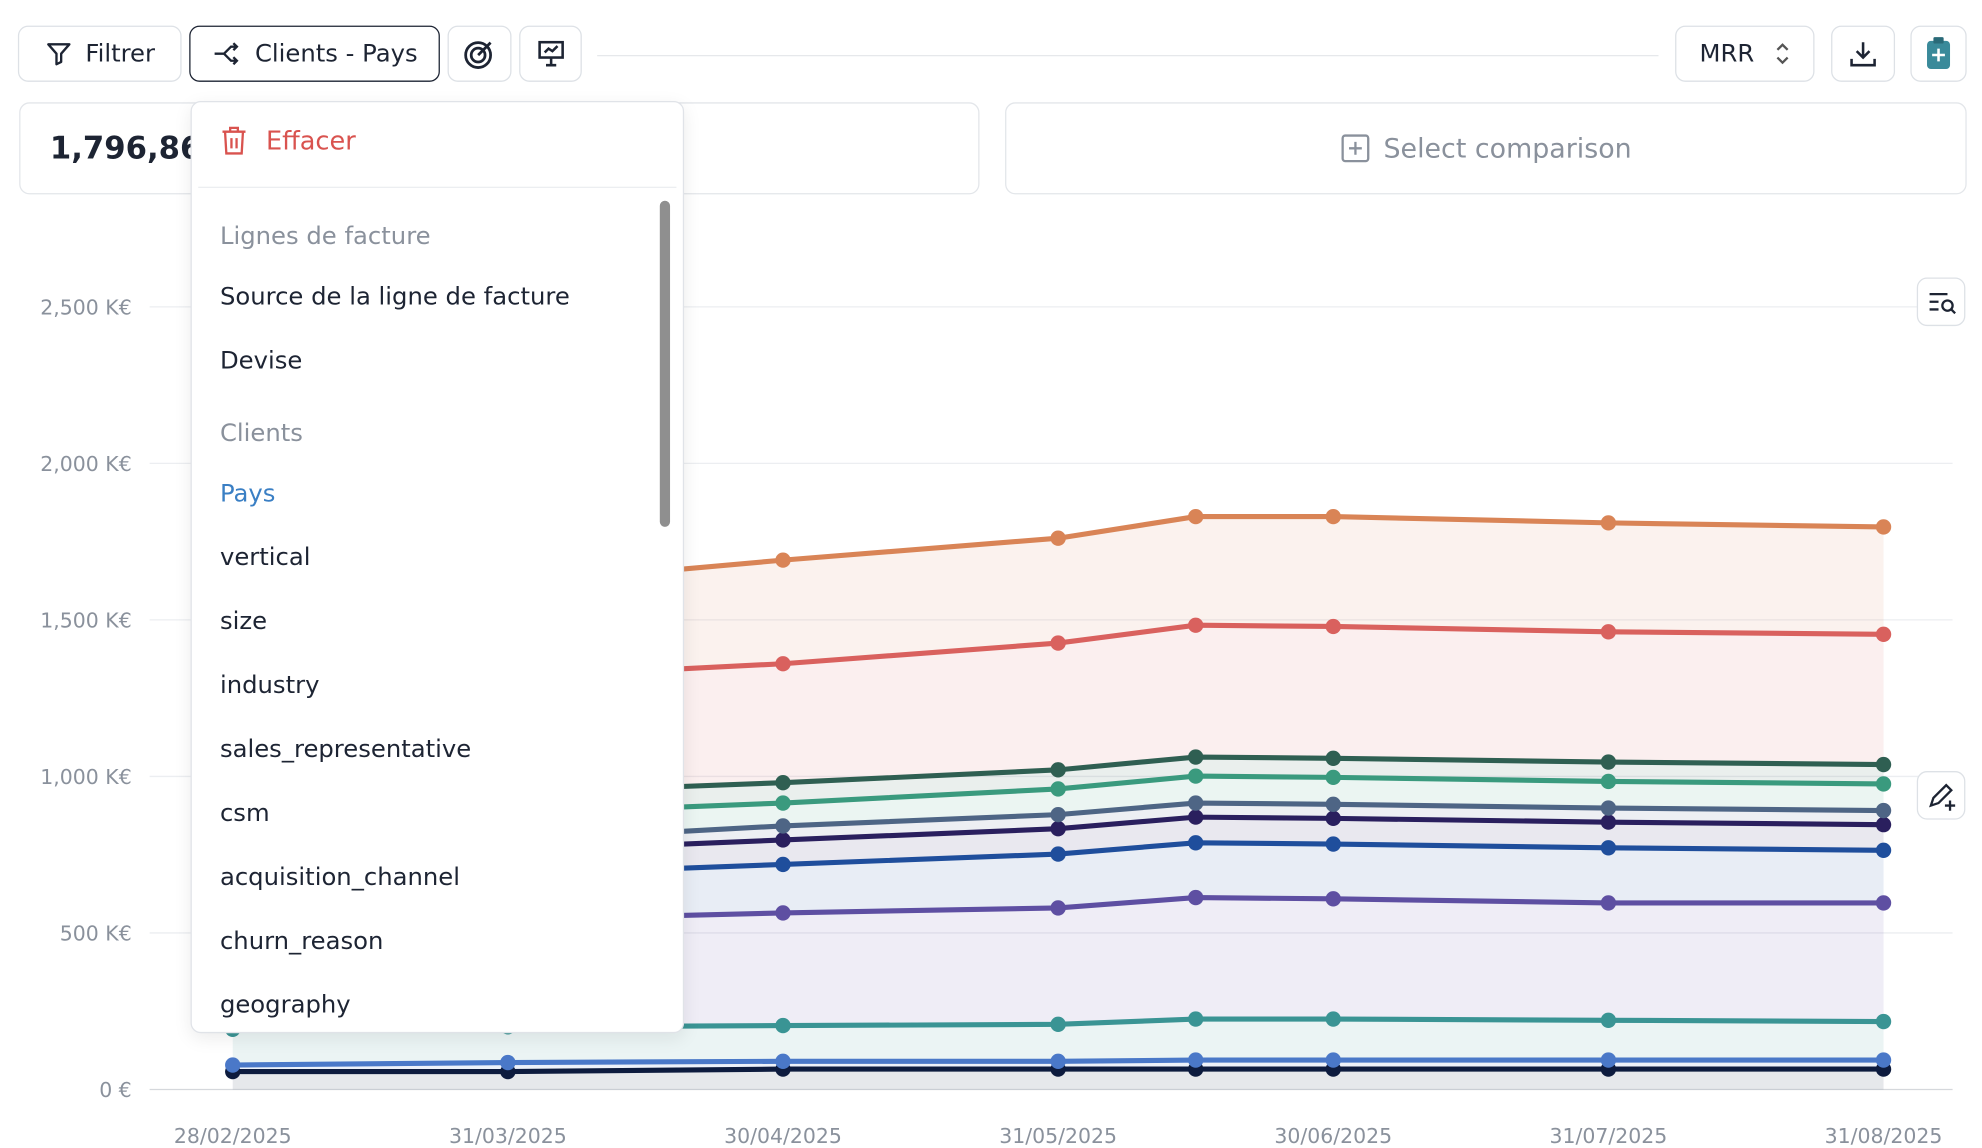 The height and width of the screenshot is (1148, 1982). What do you see at coordinates (265, 557) in the screenshot?
I see `option: vertical` at bounding box center [265, 557].